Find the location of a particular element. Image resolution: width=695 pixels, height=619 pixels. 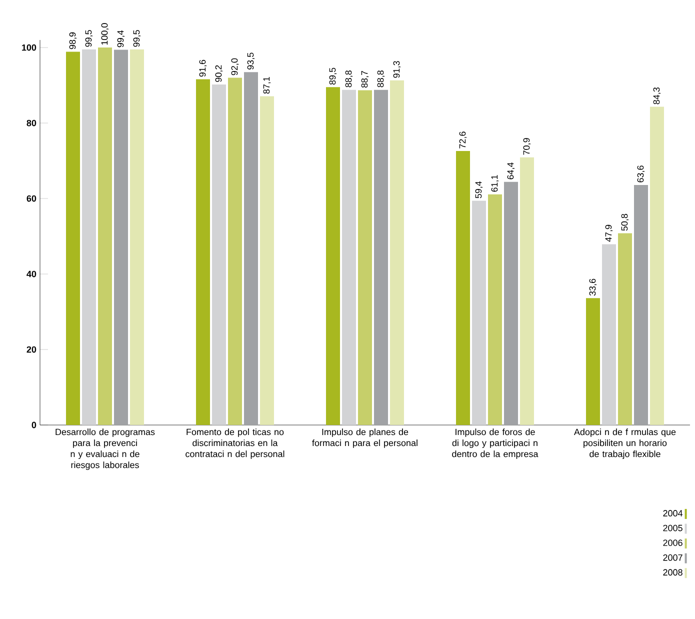

data-label: 91,6 is located at coordinates (203, 68).